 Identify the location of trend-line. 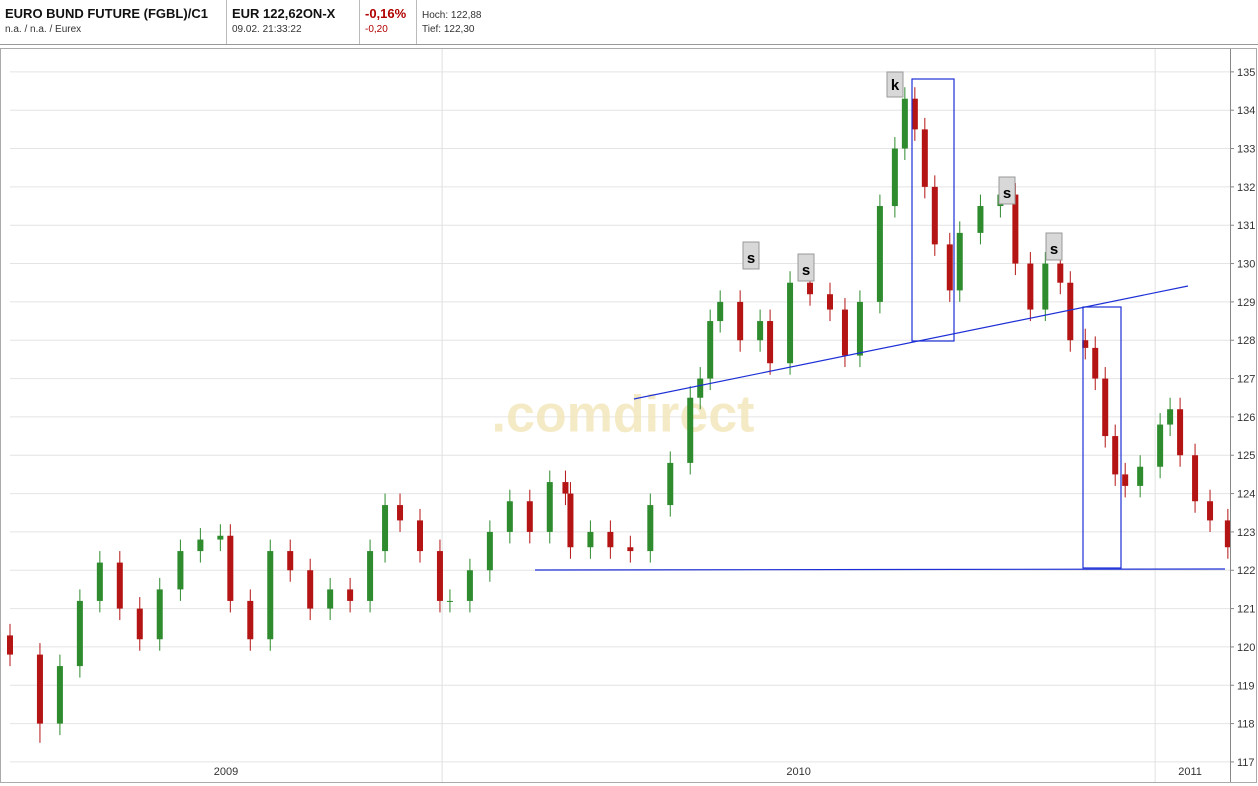
(911, 342).